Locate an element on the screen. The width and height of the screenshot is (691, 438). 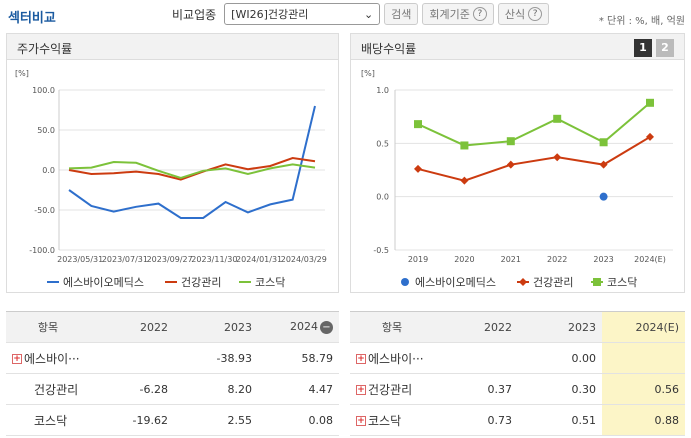
formula-button: 산식? is located at coordinates (523, 14).